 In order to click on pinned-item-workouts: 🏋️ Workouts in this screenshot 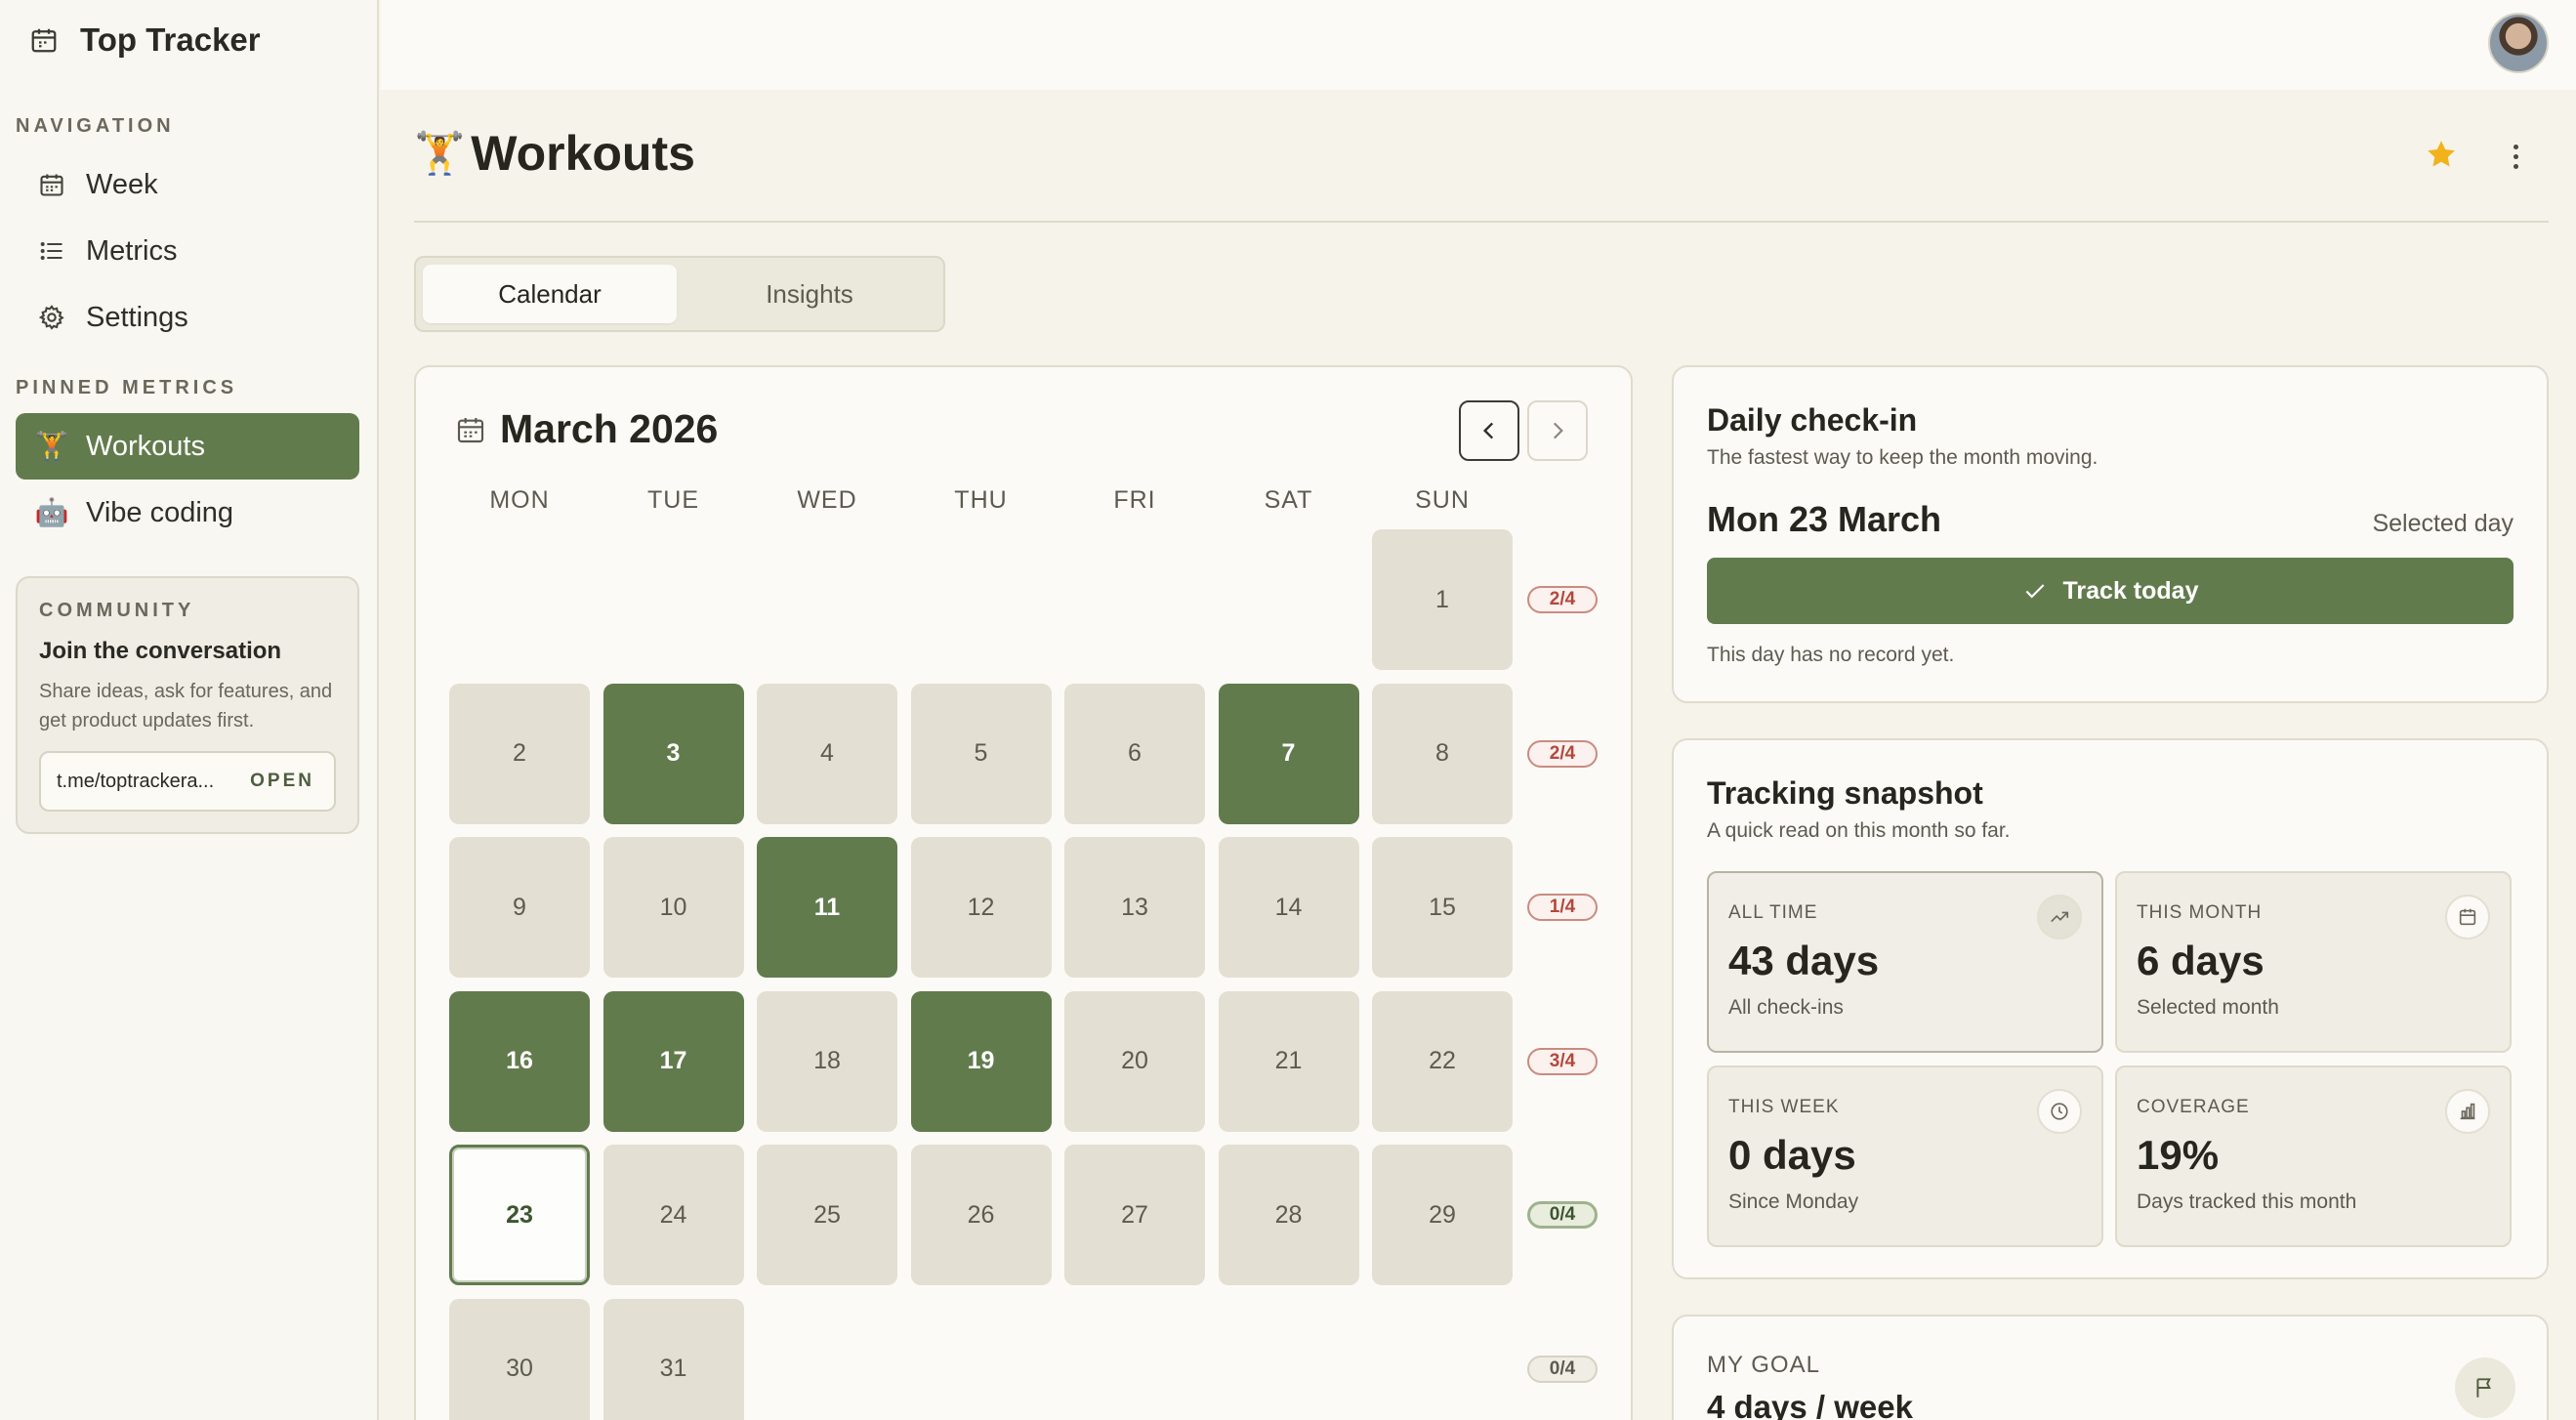, I will do `click(187, 446)`.